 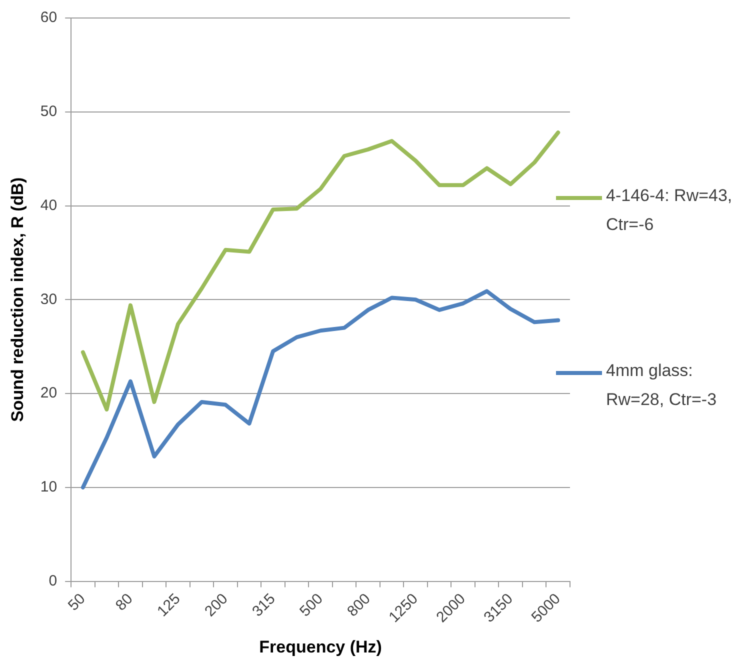 What do you see at coordinates (49, 17) in the screenshot?
I see `y-tick-label: 60` at bounding box center [49, 17].